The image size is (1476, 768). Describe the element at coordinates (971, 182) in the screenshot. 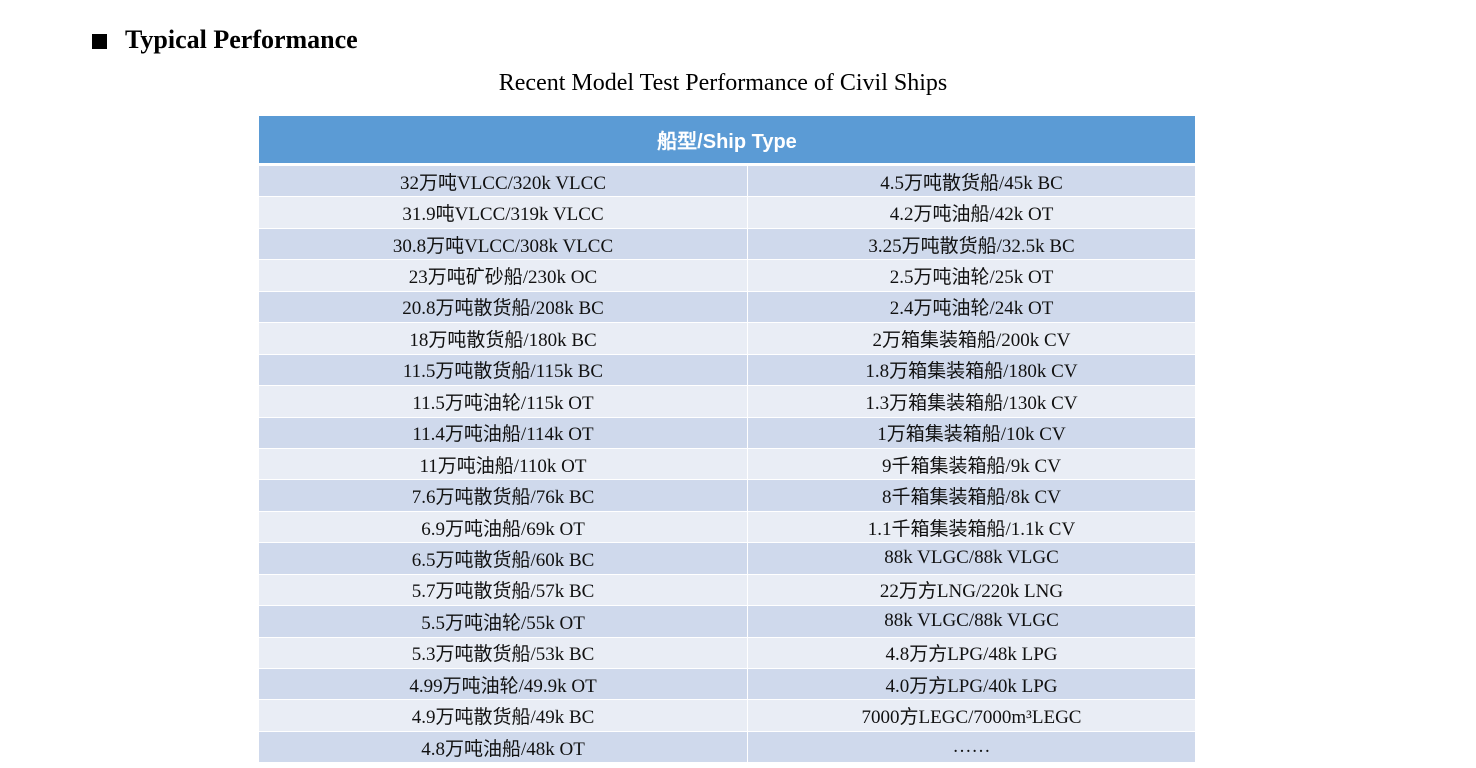

I see `table-cell: 4.5万吨散货船/45k BC` at that location.